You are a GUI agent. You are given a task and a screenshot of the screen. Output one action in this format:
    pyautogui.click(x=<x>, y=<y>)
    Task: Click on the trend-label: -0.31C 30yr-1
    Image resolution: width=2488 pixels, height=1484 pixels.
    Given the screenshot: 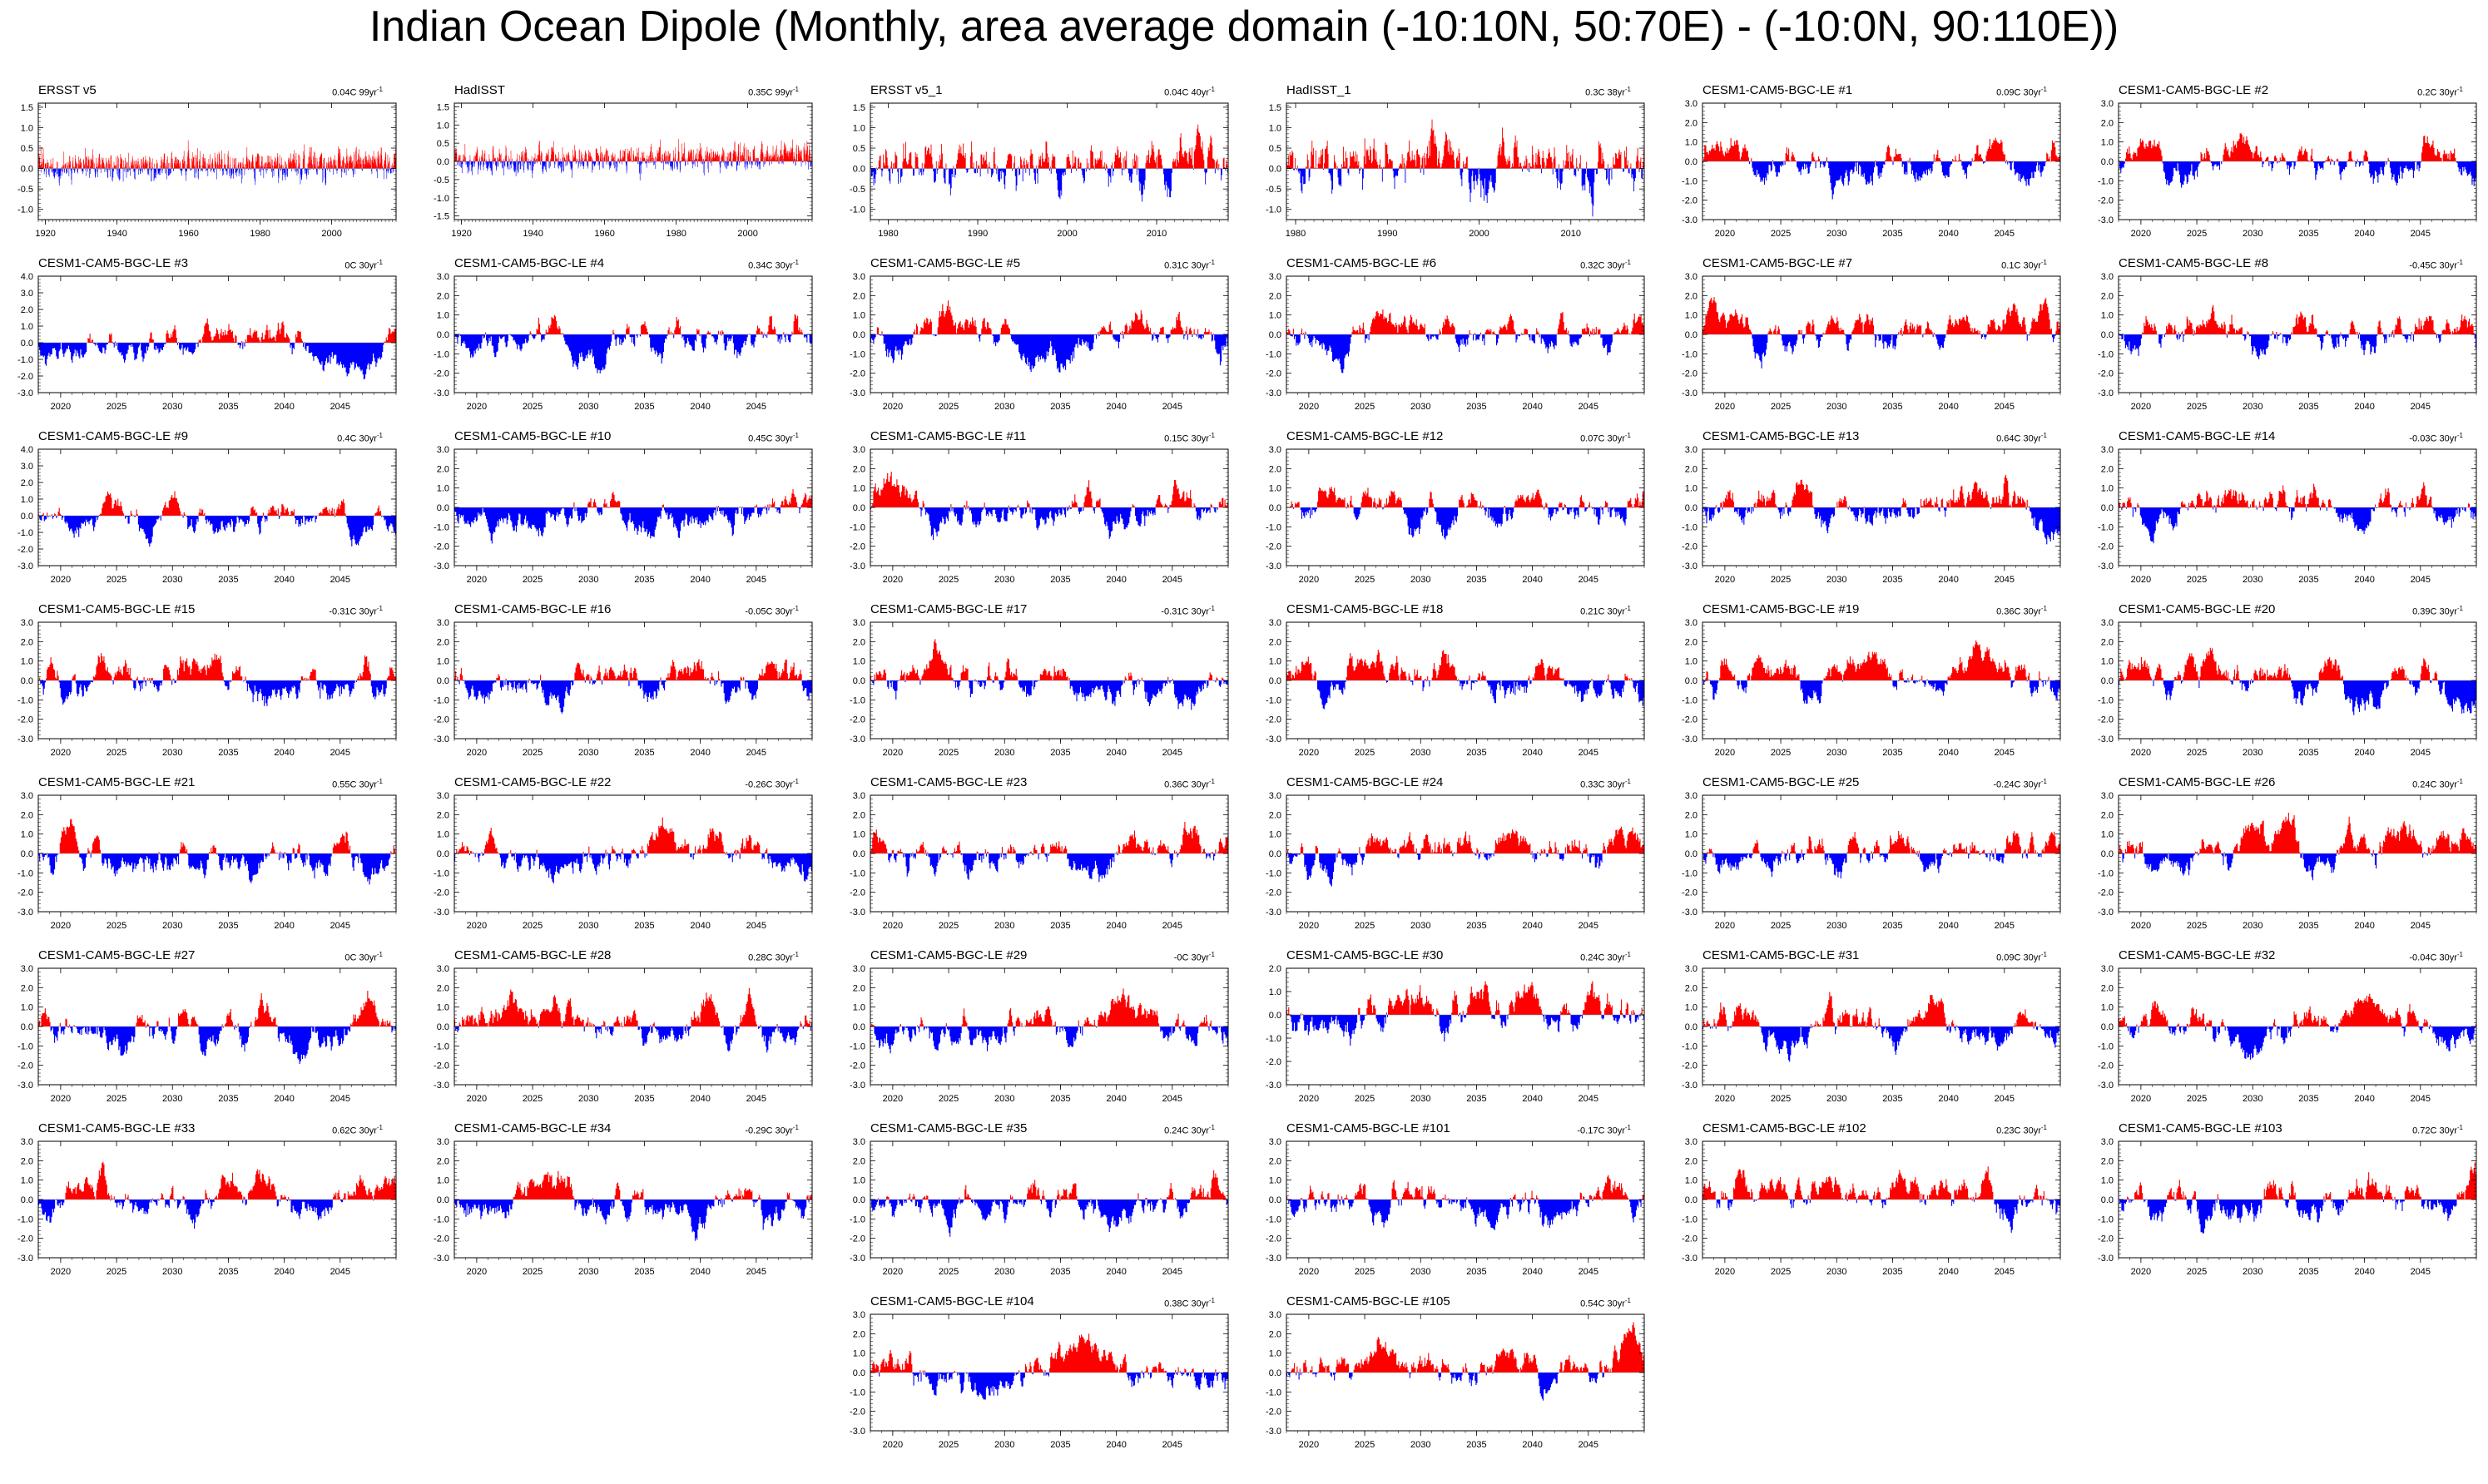 What is the action you would take?
    pyautogui.click(x=356, y=610)
    